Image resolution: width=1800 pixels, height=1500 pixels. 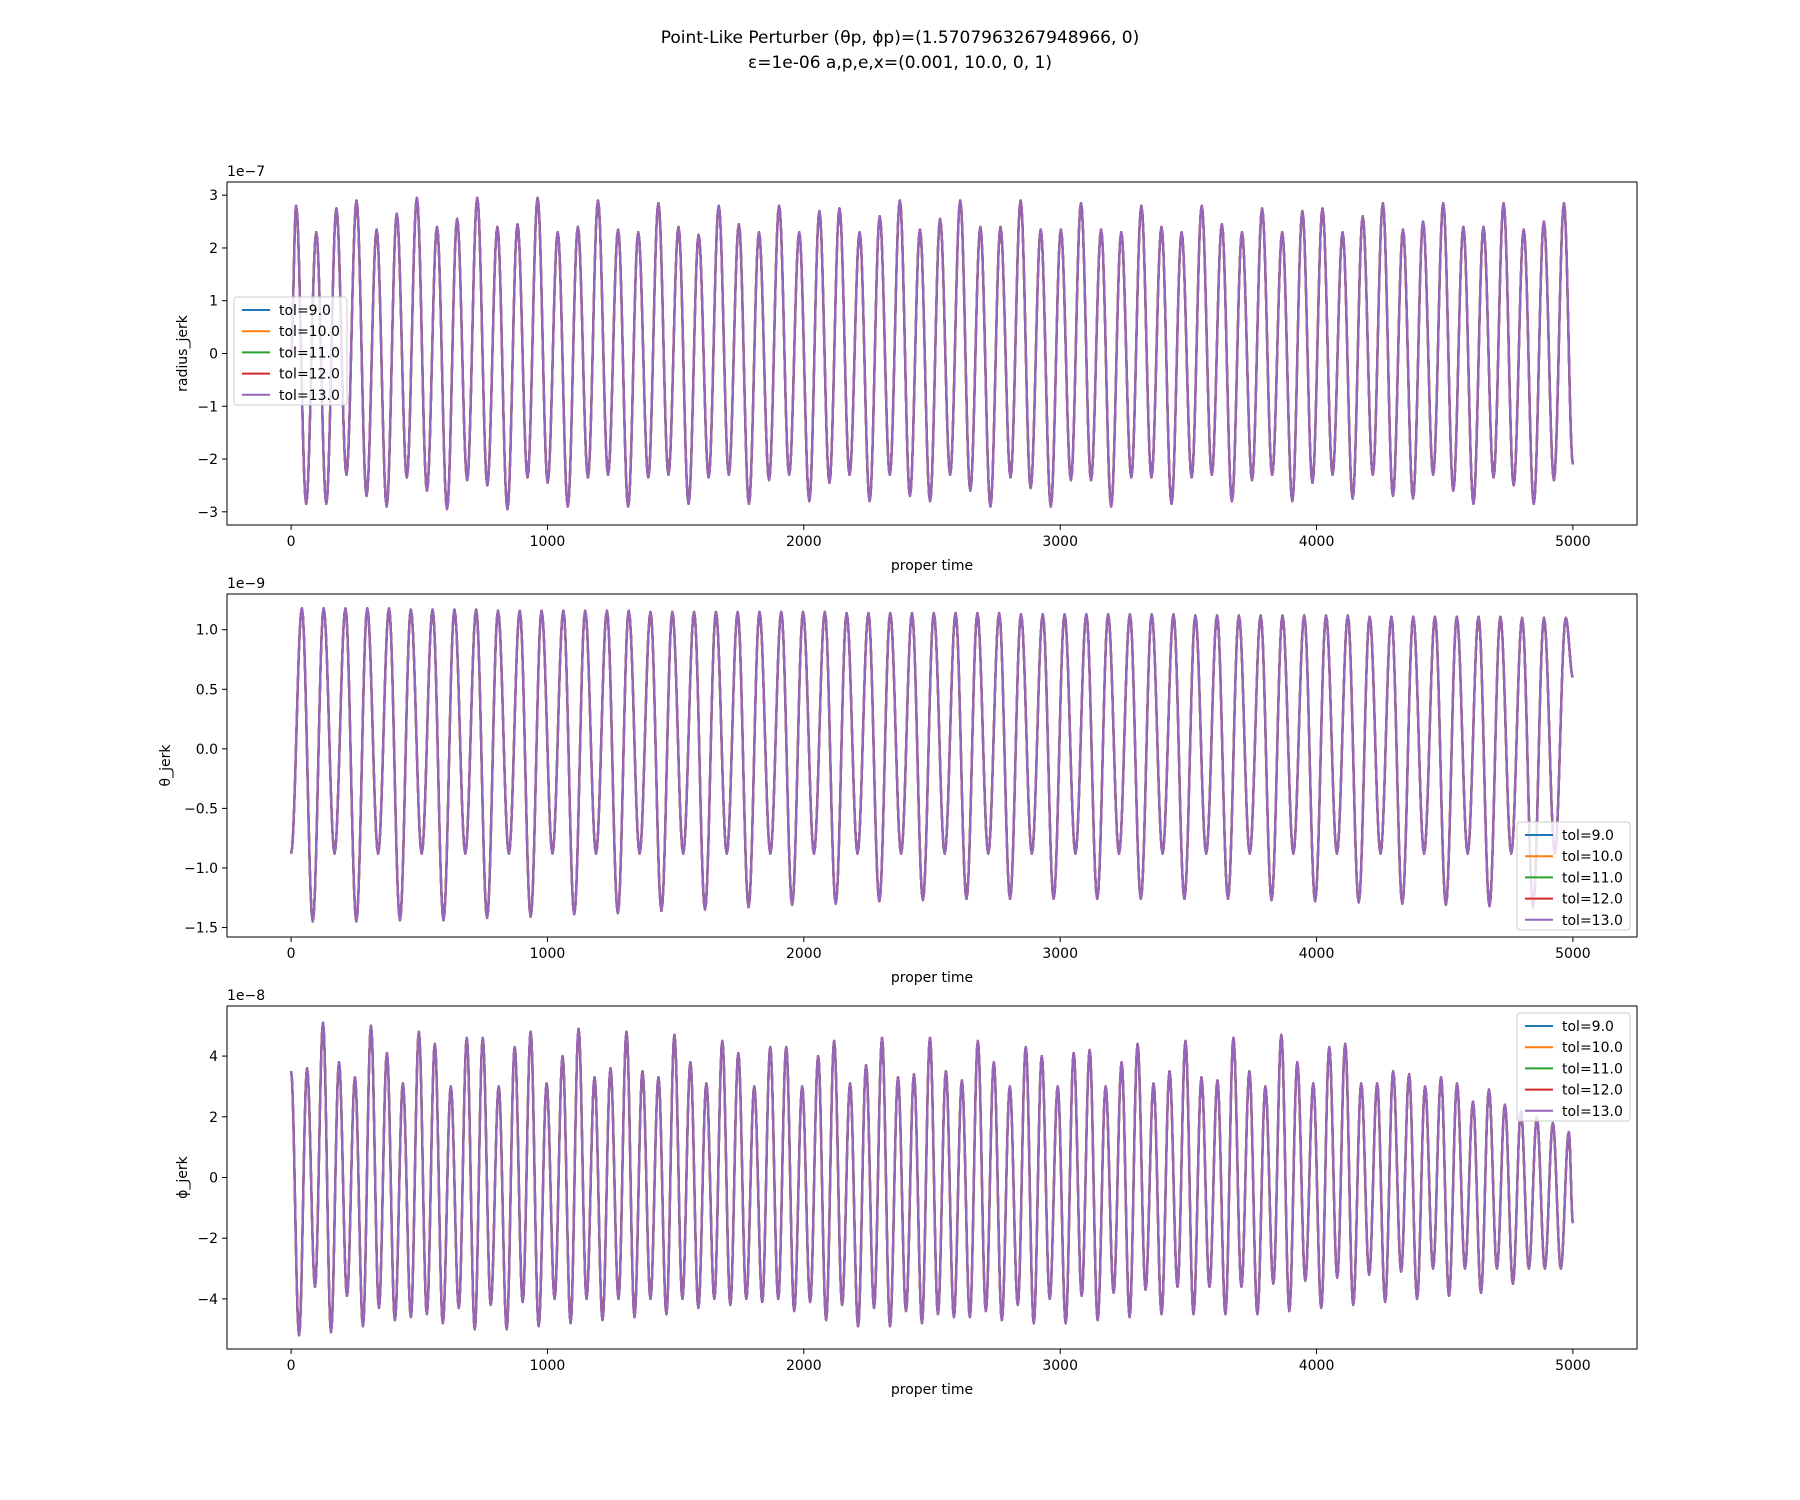 What do you see at coordinates (207, 631) in the screenshot?
I see `y-tick-label: 1.0` at bounding box center [207, 631].